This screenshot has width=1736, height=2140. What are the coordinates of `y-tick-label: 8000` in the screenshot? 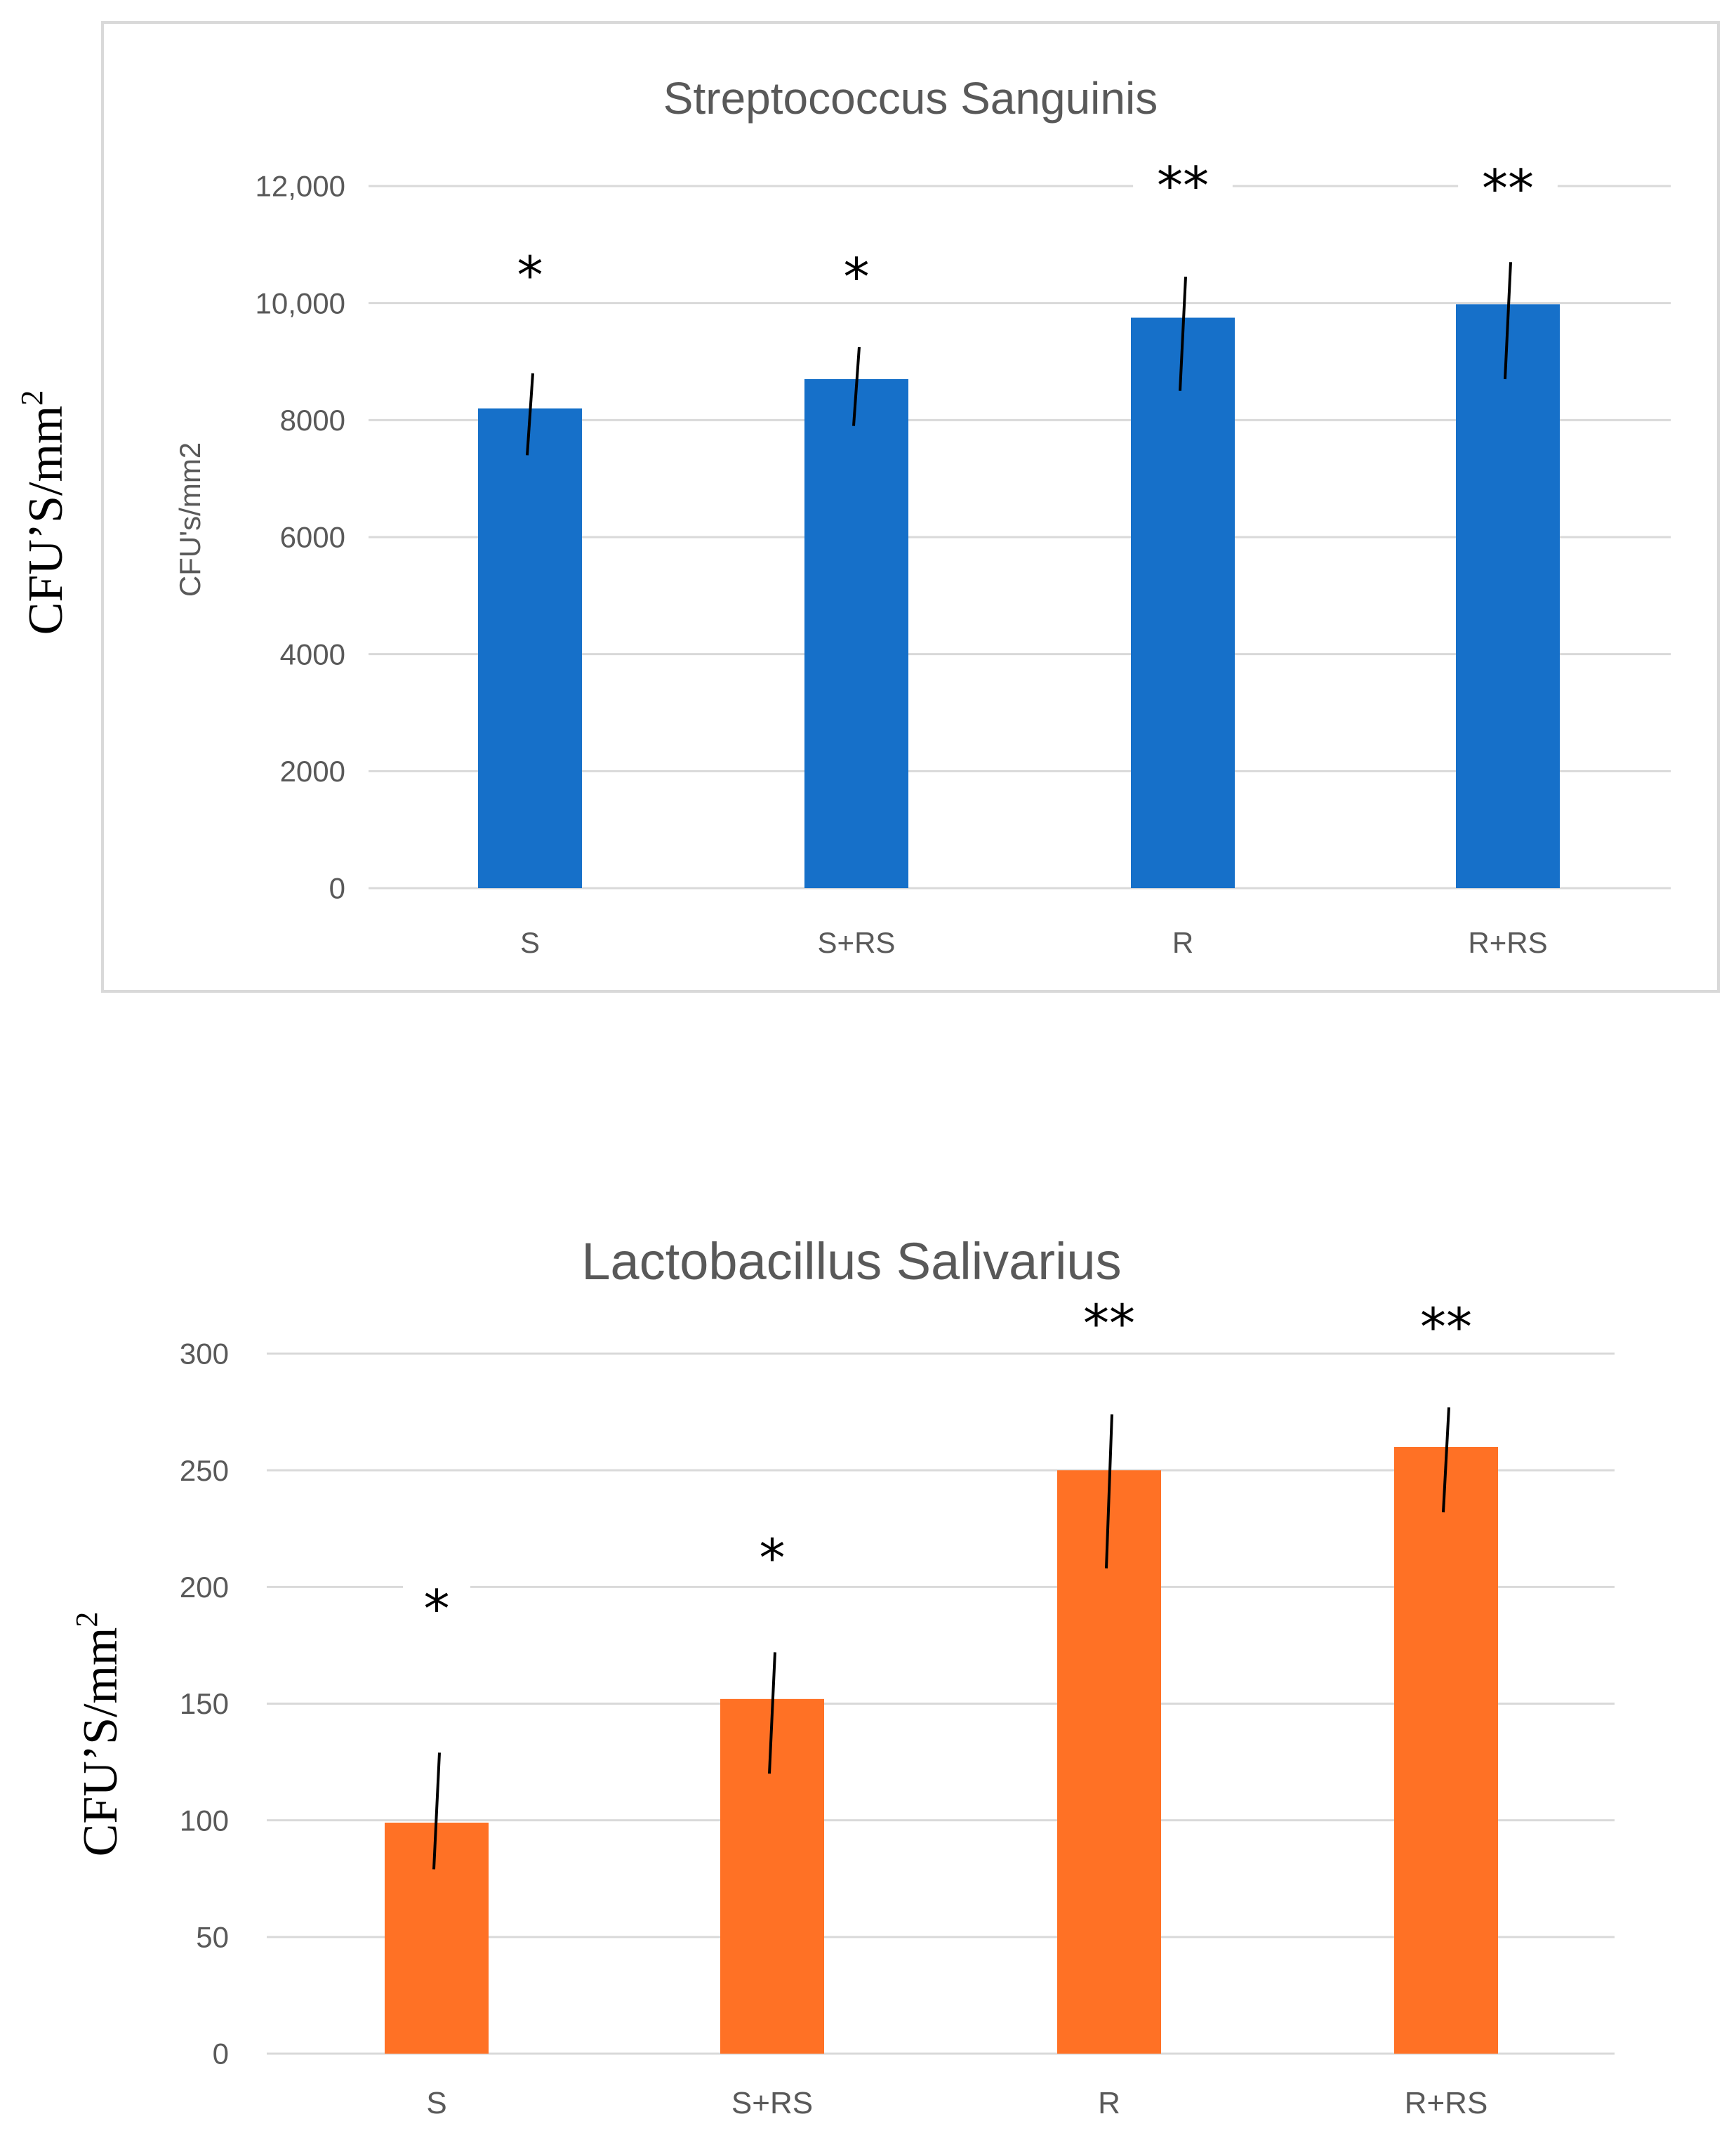 It's located at (312, 420).